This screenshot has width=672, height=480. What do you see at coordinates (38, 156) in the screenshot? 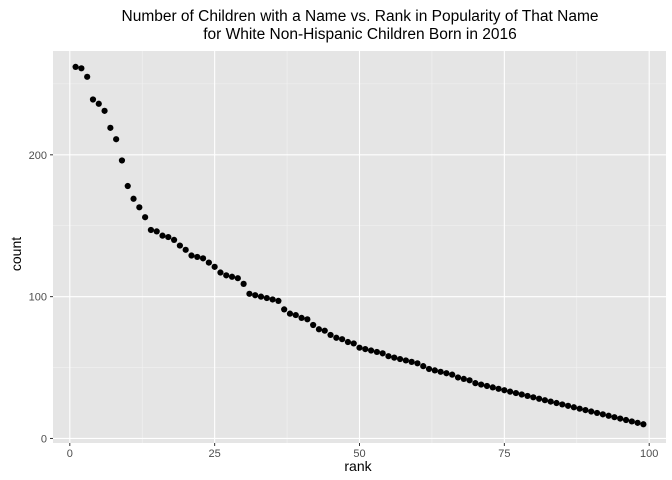
I see `y-tick-label: 200` at bounding box center [38, 156].